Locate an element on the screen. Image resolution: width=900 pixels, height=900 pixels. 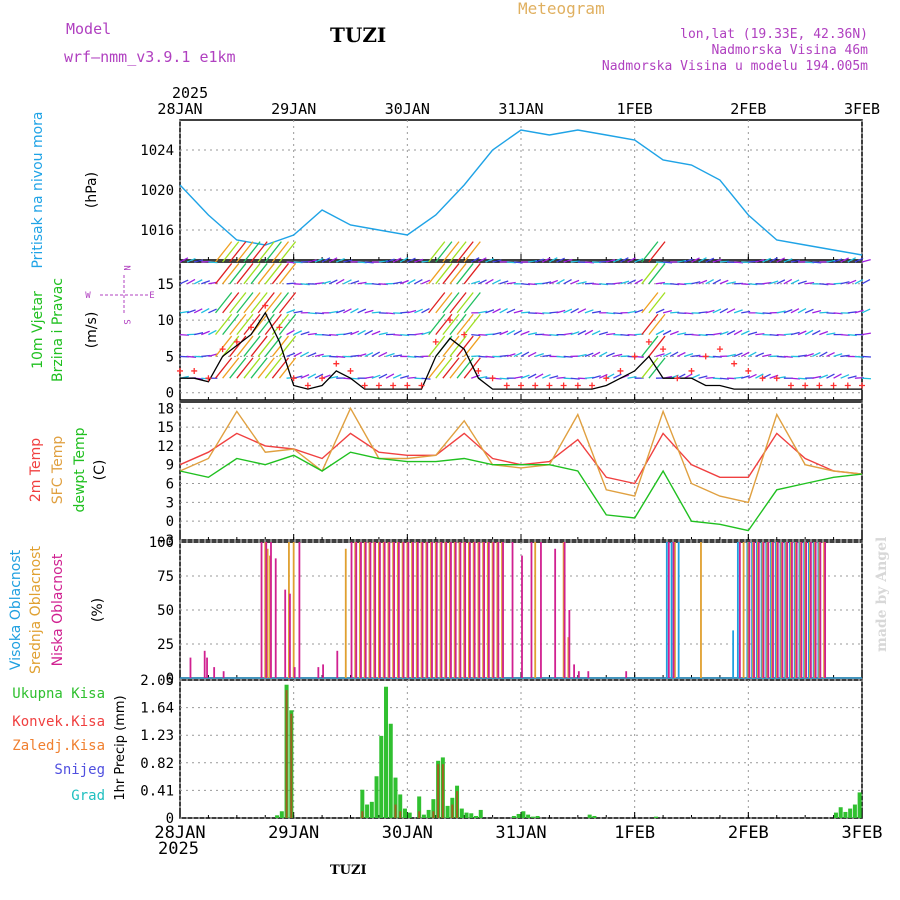
y-tick-label: 100 is located at coordinates (161, 543).